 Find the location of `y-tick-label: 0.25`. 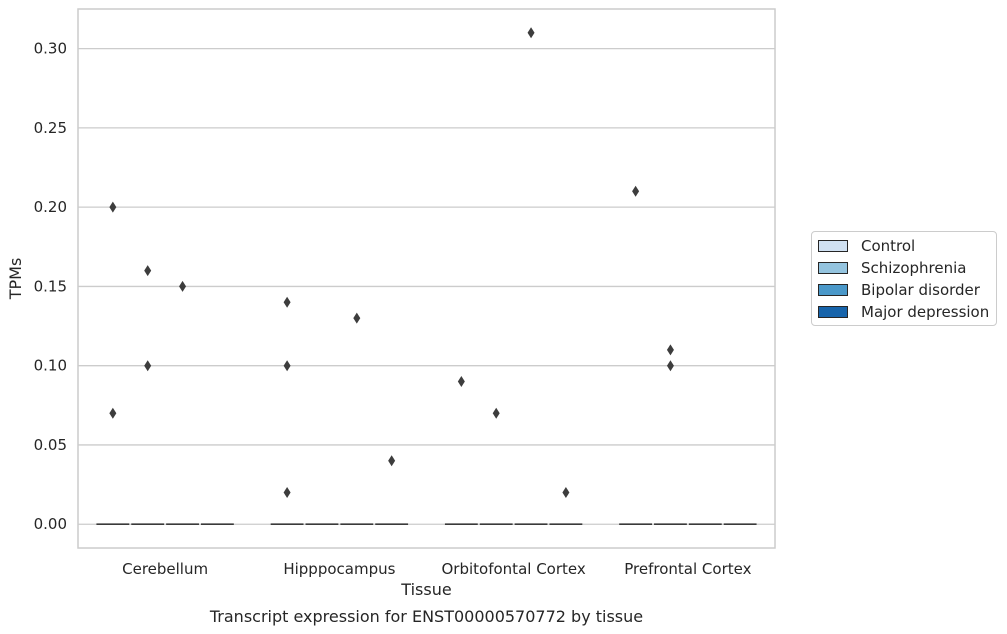

y-tick-label: 0.25 is located at coordinates (50, 128).